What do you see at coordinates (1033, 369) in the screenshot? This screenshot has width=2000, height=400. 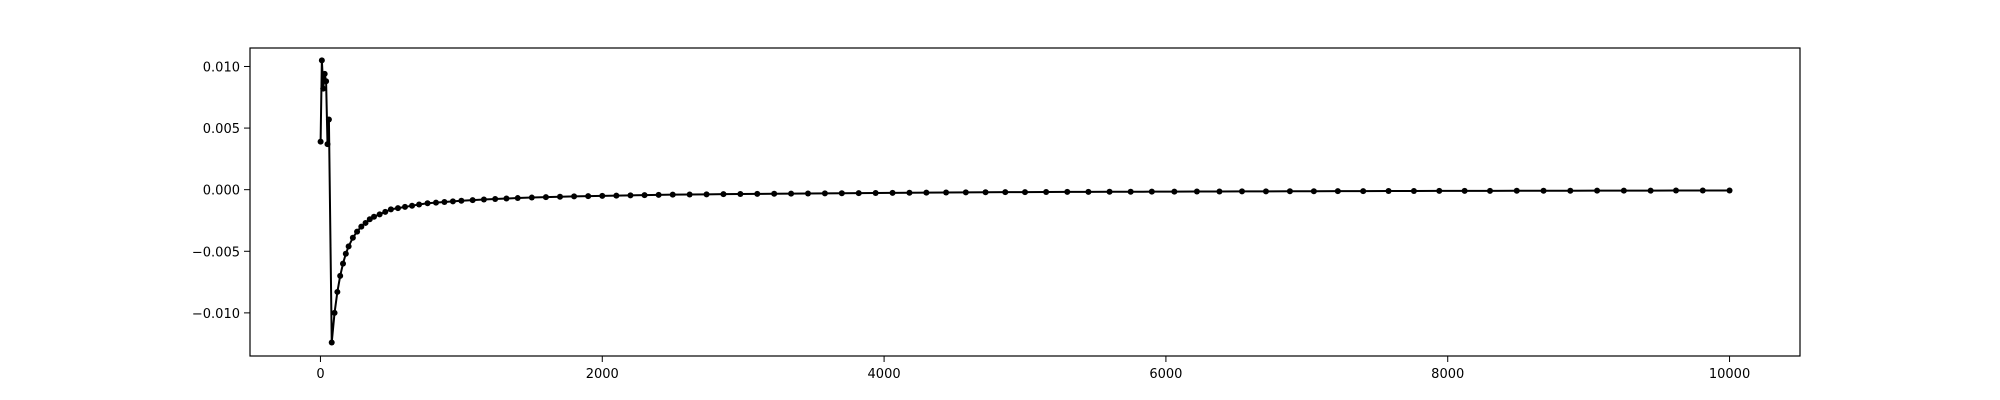 I see `x-axis: 0 2000 4000 6000 8000 10000` at bounding box center [1033, 369].